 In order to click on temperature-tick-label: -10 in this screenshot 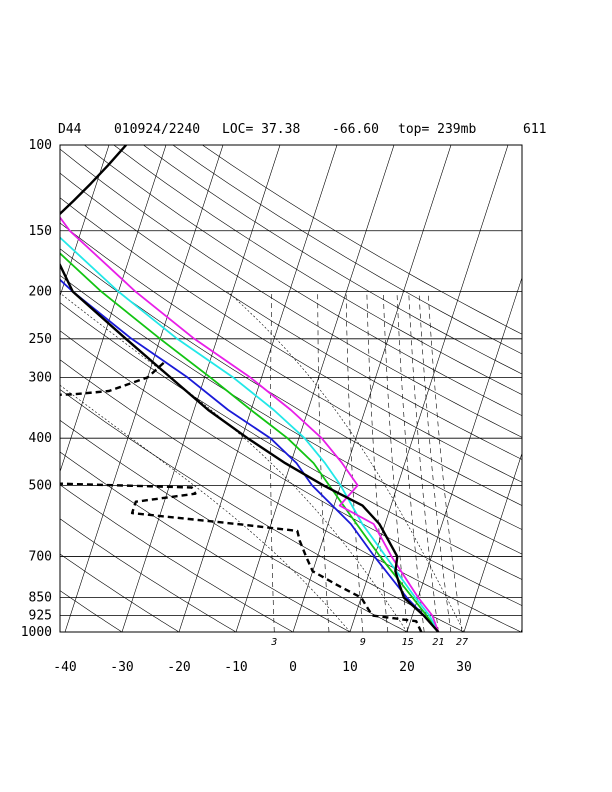, I will do `click(235, 667)`.